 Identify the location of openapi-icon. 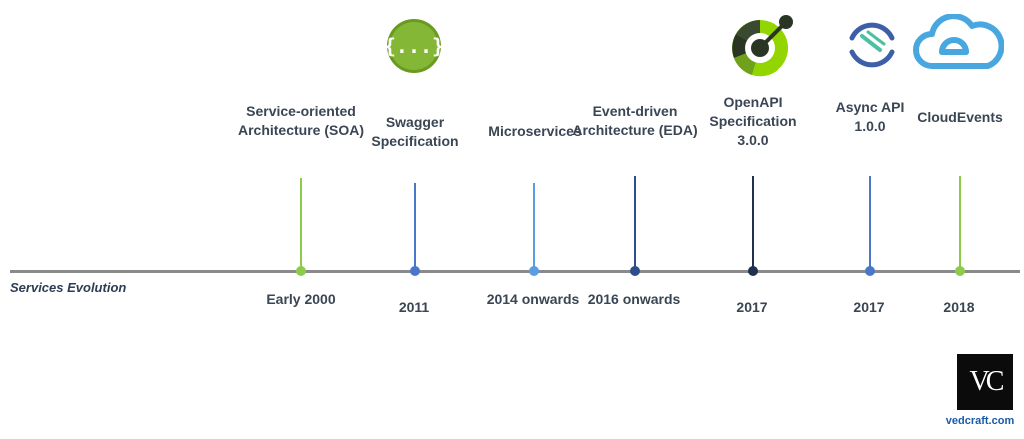
(763, 45).